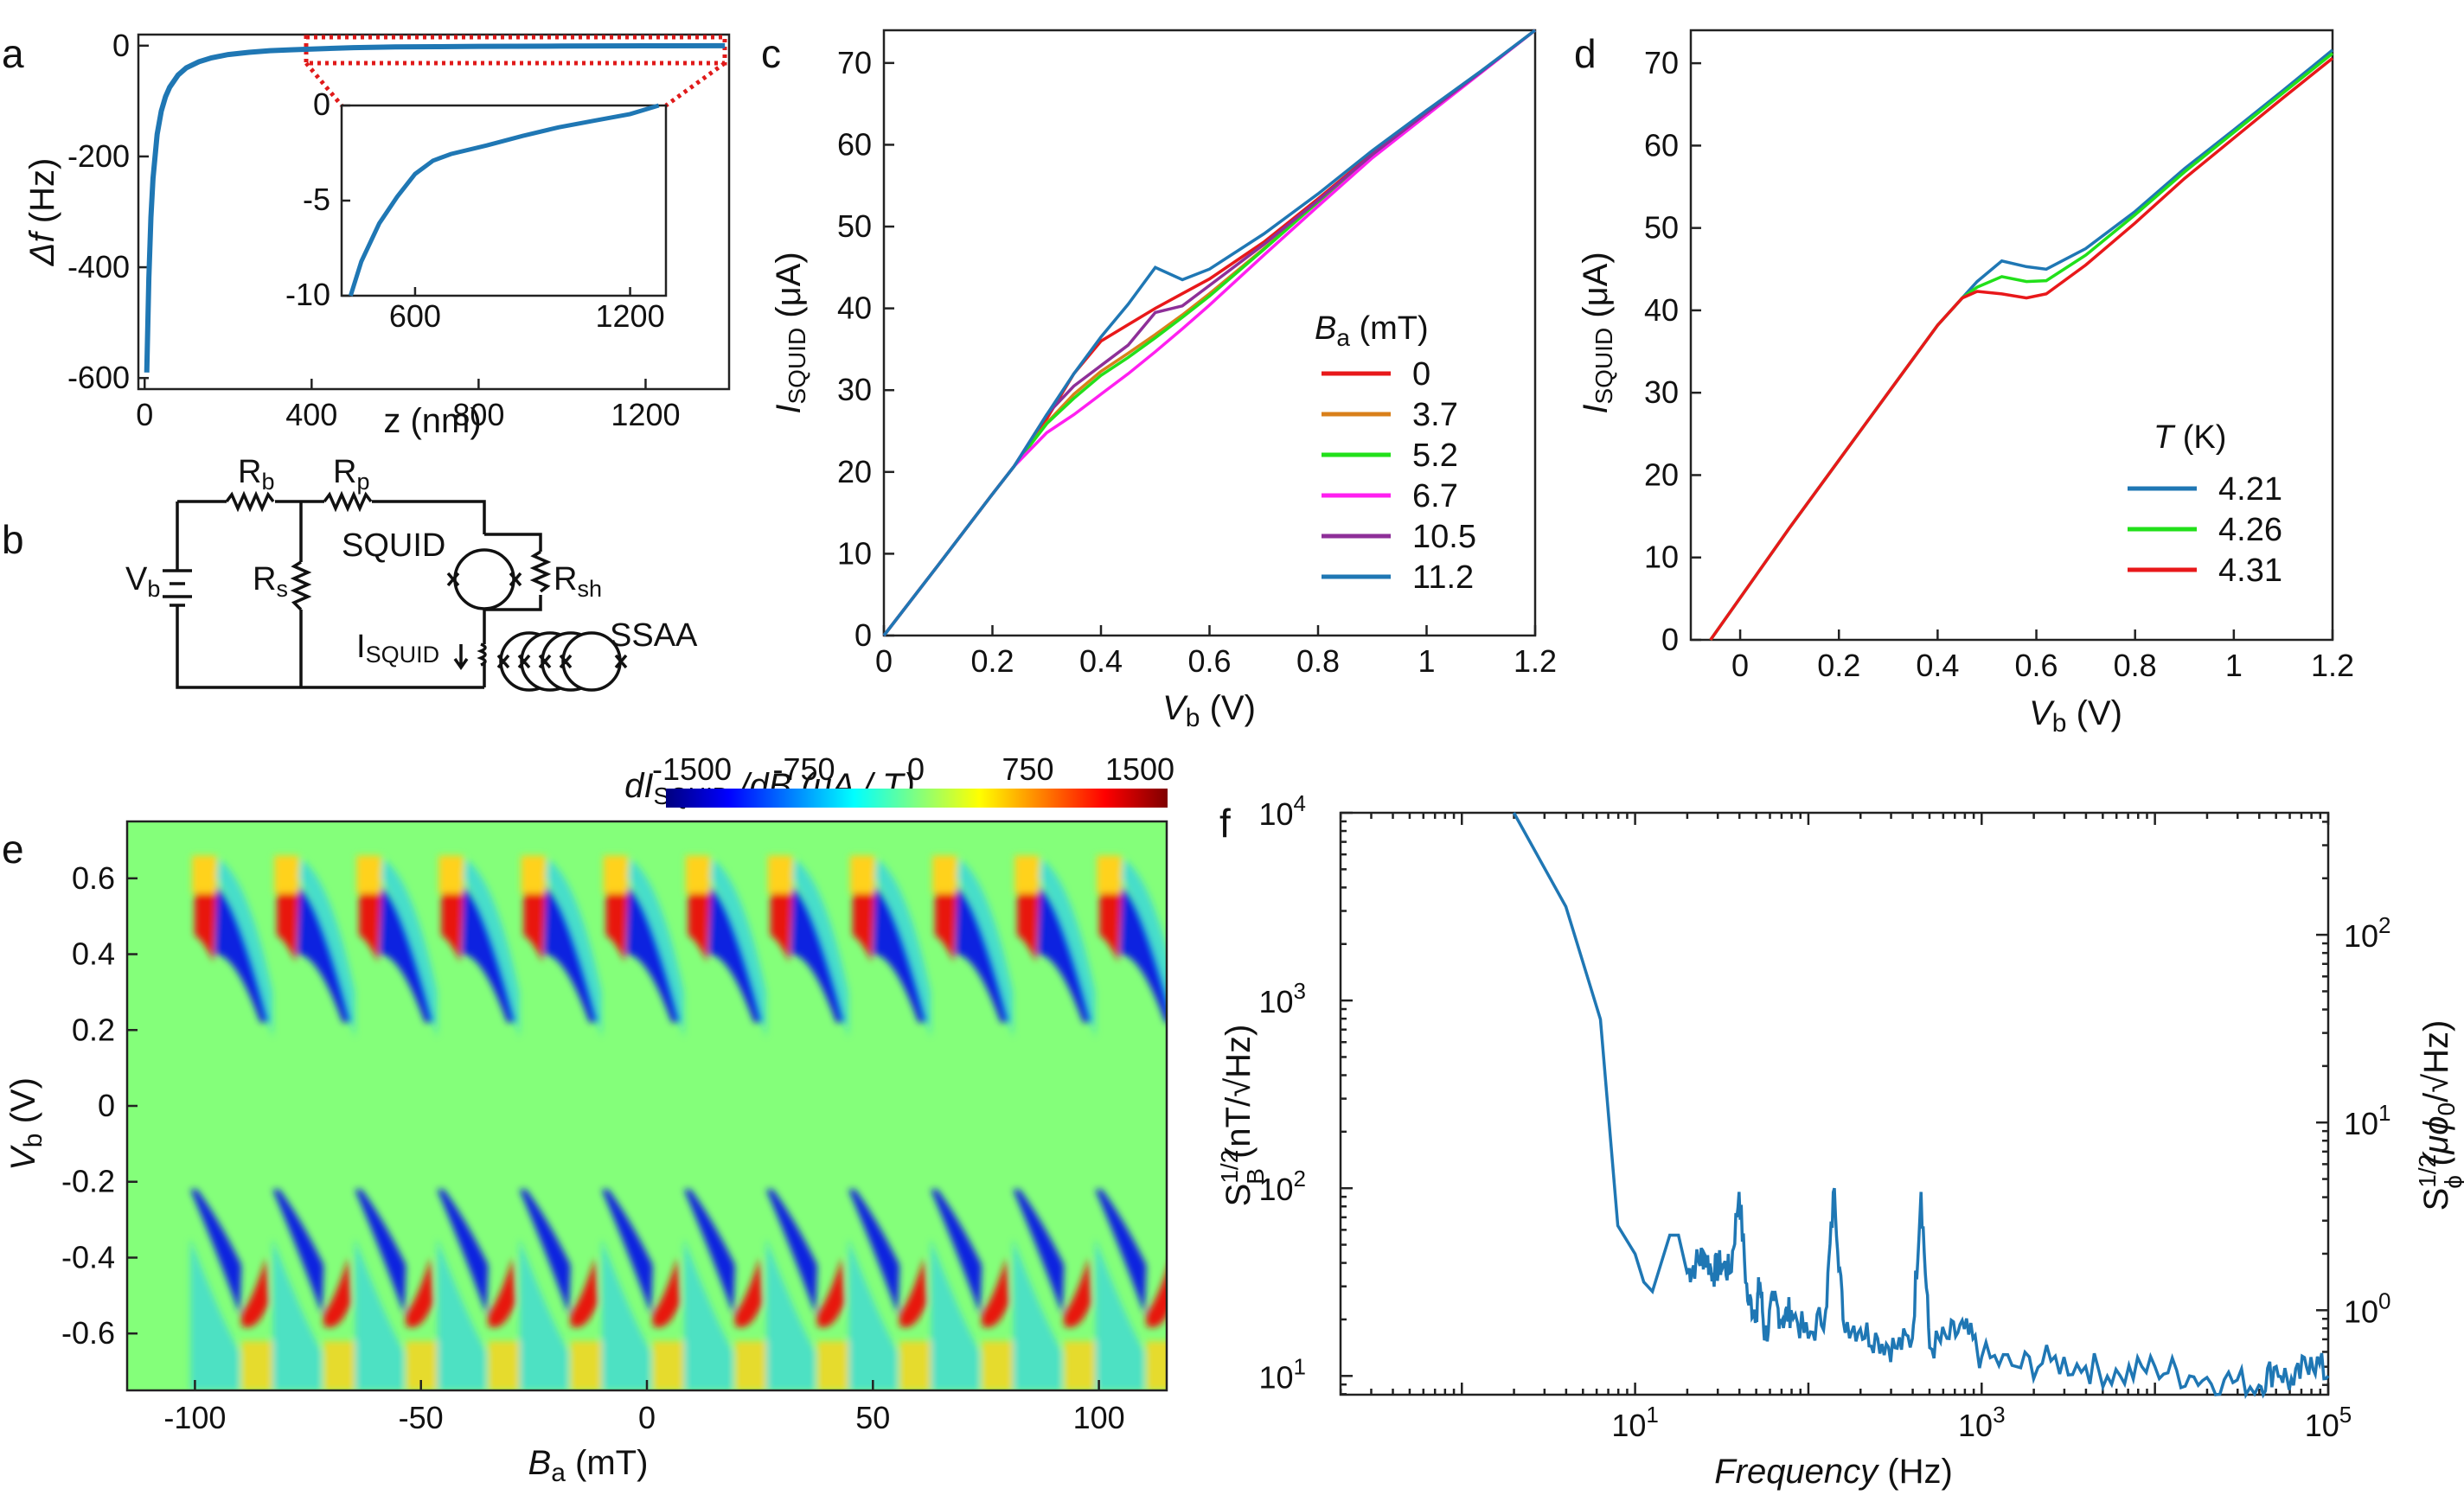  I want to click on panel-letter-c: c, so click(771, 53).